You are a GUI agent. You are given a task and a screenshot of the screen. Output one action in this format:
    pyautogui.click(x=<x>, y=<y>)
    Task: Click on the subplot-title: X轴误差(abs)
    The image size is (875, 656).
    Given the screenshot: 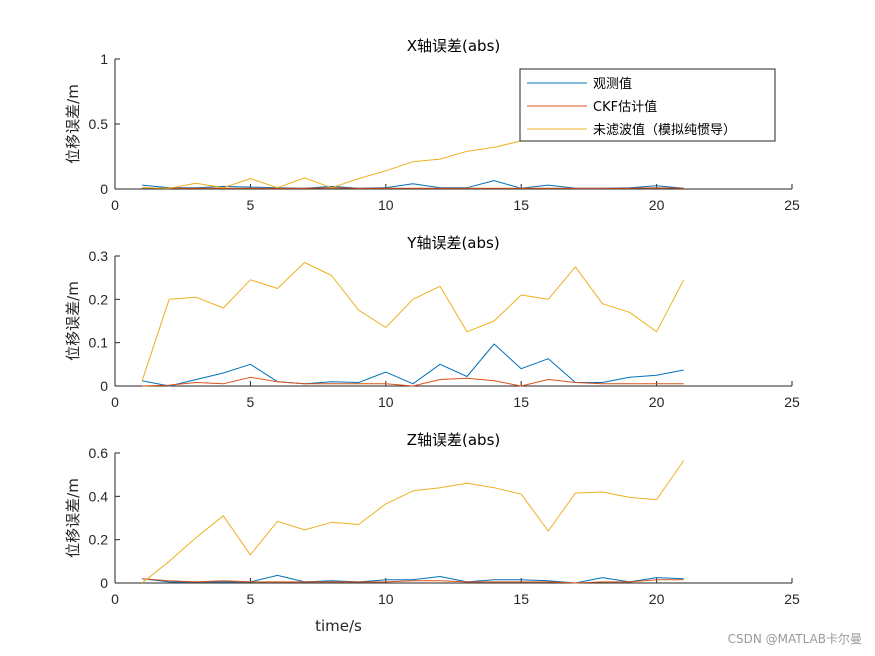 What is the action you would take?
    pyautogui.click(x=454, y=46)
    